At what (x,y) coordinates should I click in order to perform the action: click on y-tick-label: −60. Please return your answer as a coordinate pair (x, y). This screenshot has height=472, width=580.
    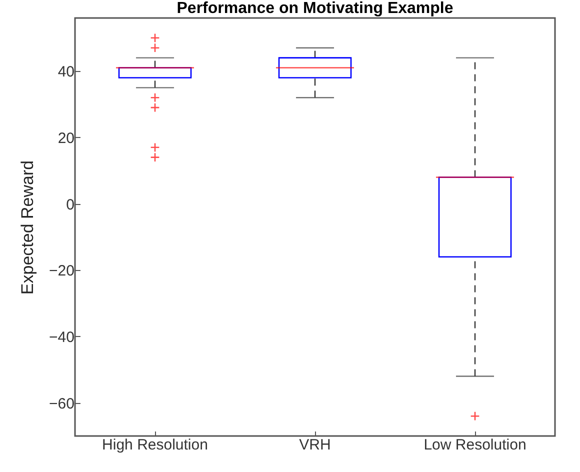
    Looking at the image, I should click on (61, 403).